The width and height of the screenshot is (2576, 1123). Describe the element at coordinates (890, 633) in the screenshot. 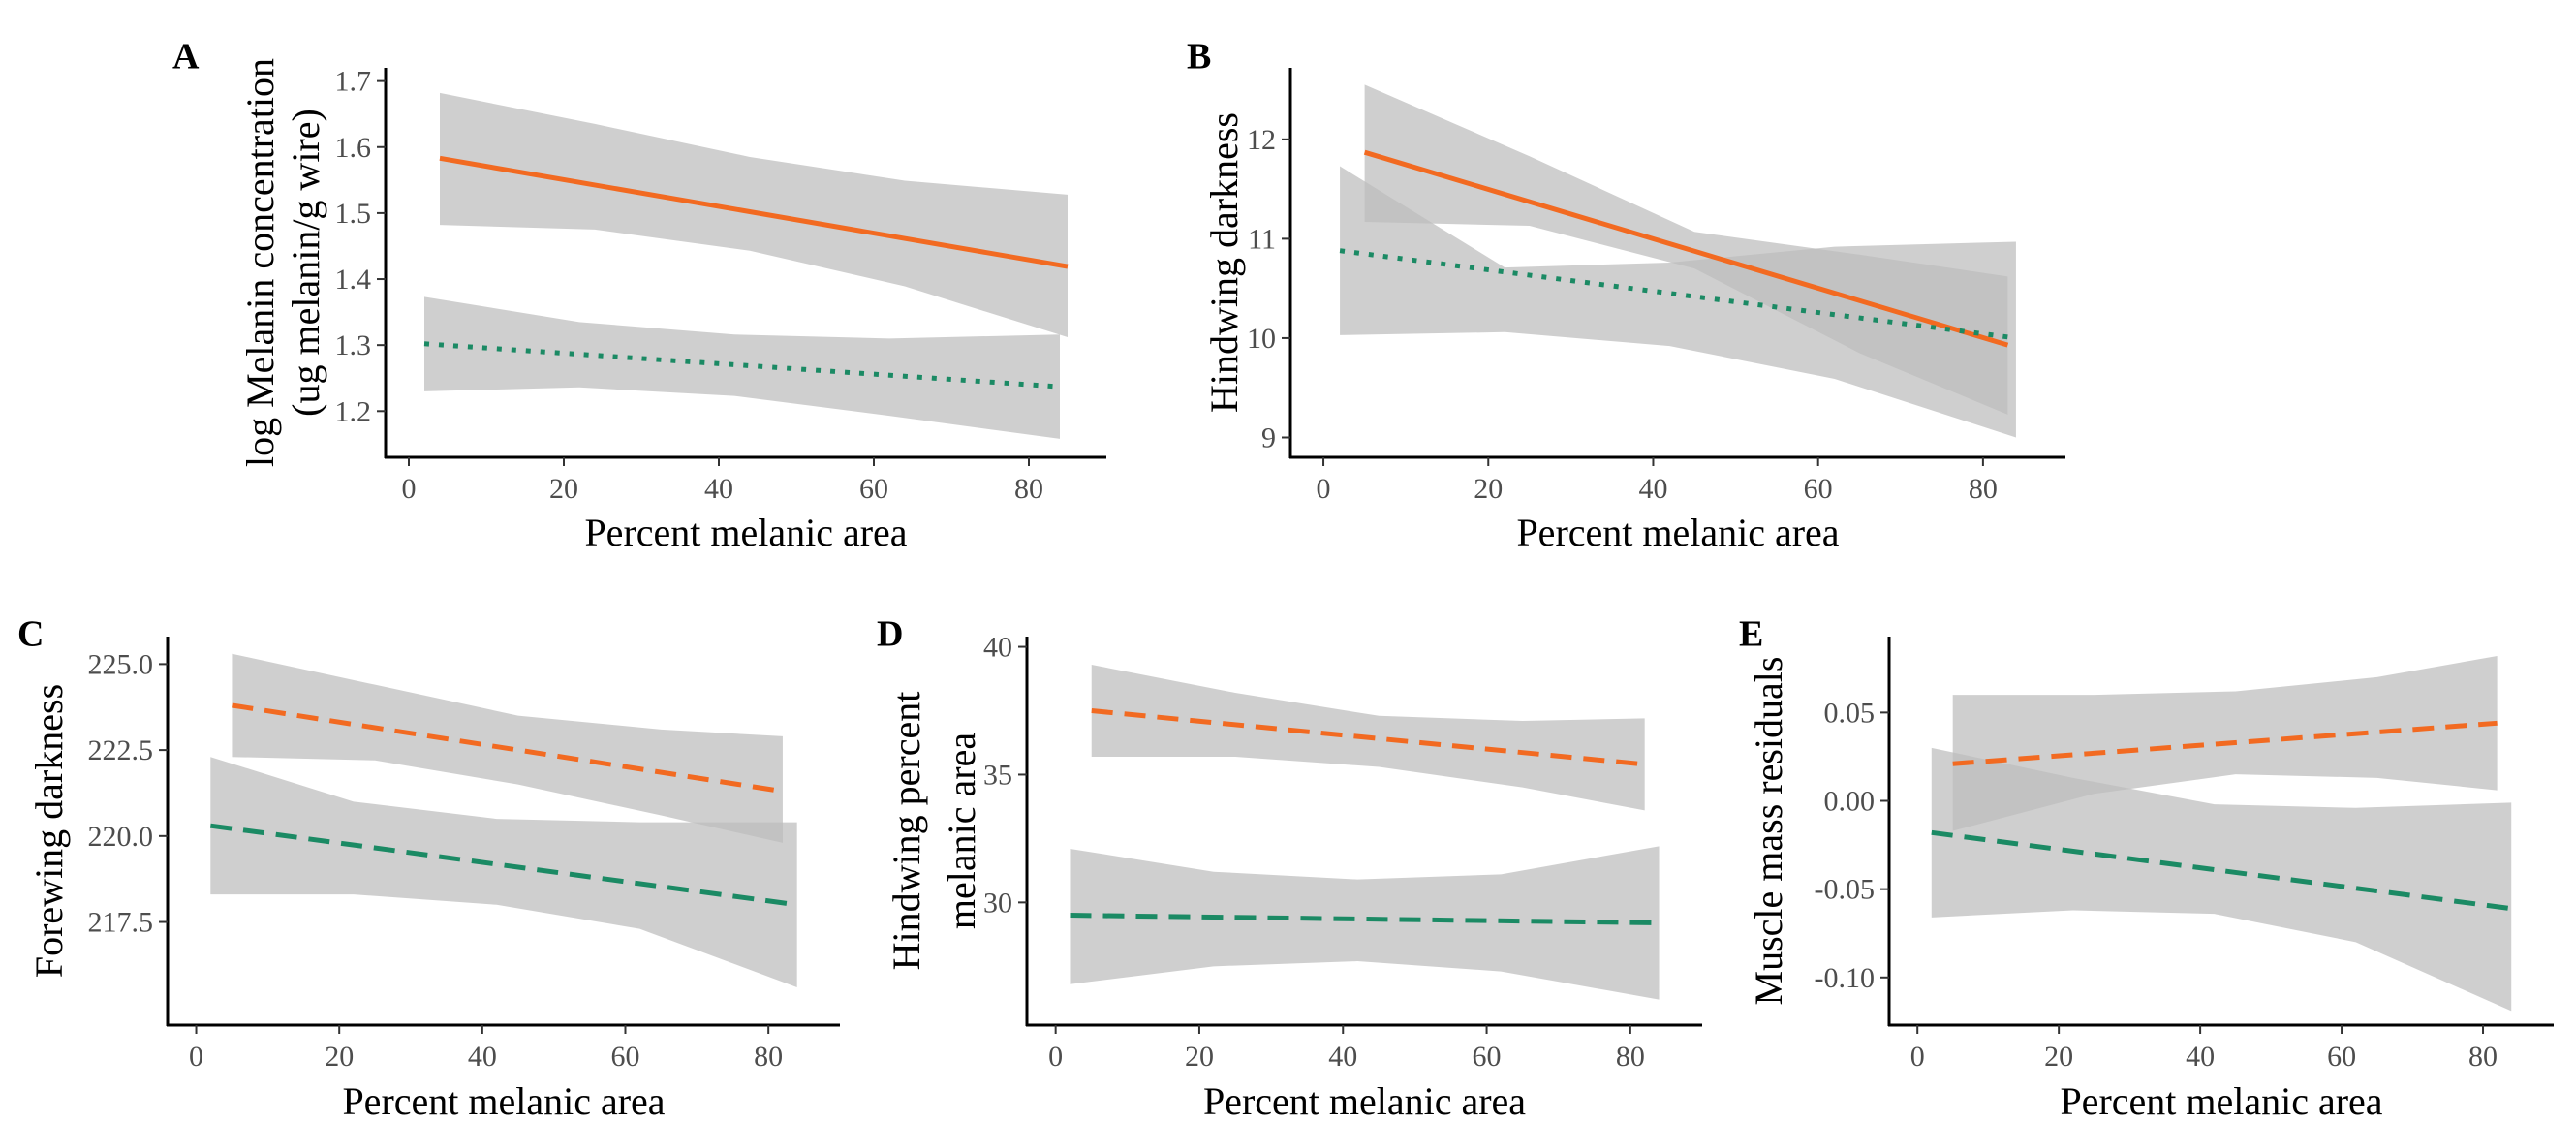

I see `panel-letter: D` at that location.